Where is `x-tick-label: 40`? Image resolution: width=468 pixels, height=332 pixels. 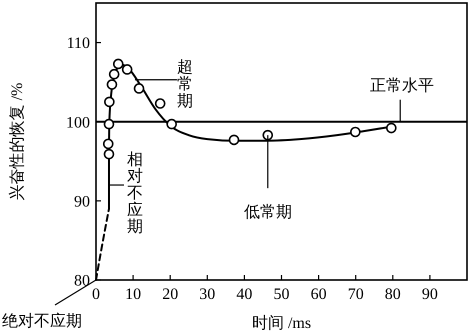 x-tick-label: 40 is located at coordinates (244, 294).